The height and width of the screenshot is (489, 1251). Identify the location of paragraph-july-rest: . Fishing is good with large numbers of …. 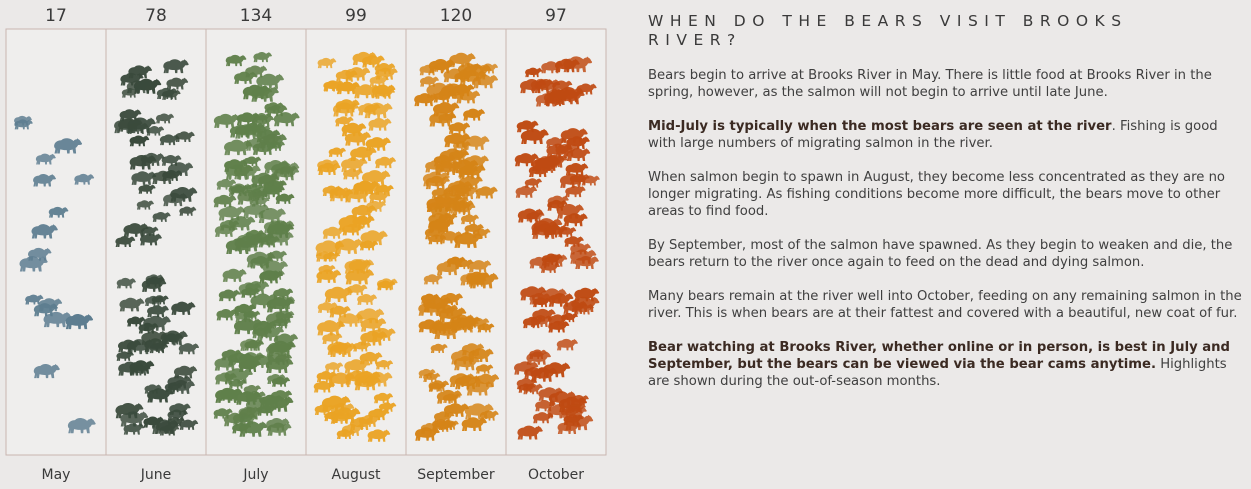
(933, 135).